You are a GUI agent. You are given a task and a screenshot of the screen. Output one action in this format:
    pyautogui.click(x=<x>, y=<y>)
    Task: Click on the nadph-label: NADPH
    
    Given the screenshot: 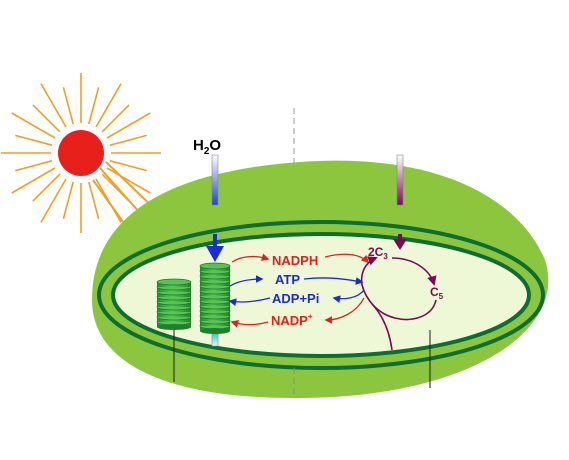 What is the action you would take?
    pyautogui.click(x=295, y=260)
    